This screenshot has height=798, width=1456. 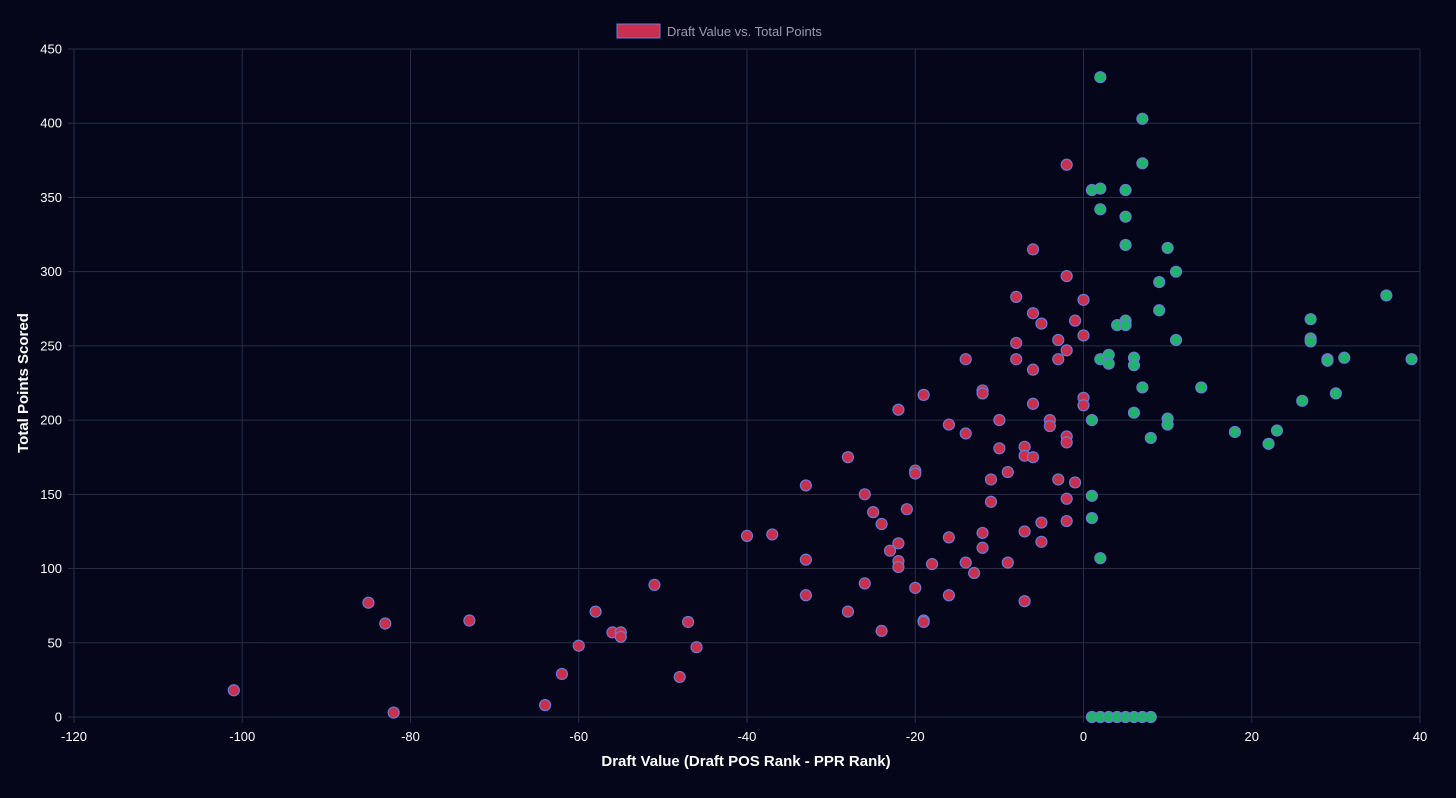 I want to click on legend: Draft Value vs. Total Points, so click(x=719, y=31).